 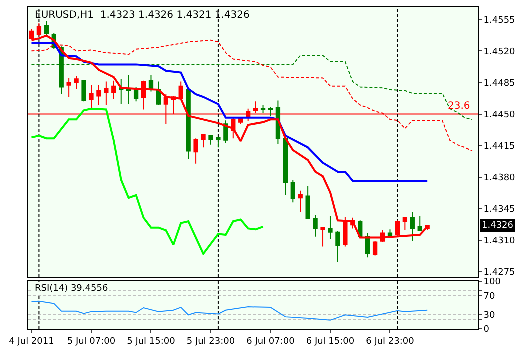 I want to click on x-tick-label: 4 Jul 2011, so click(x=31, y=341).